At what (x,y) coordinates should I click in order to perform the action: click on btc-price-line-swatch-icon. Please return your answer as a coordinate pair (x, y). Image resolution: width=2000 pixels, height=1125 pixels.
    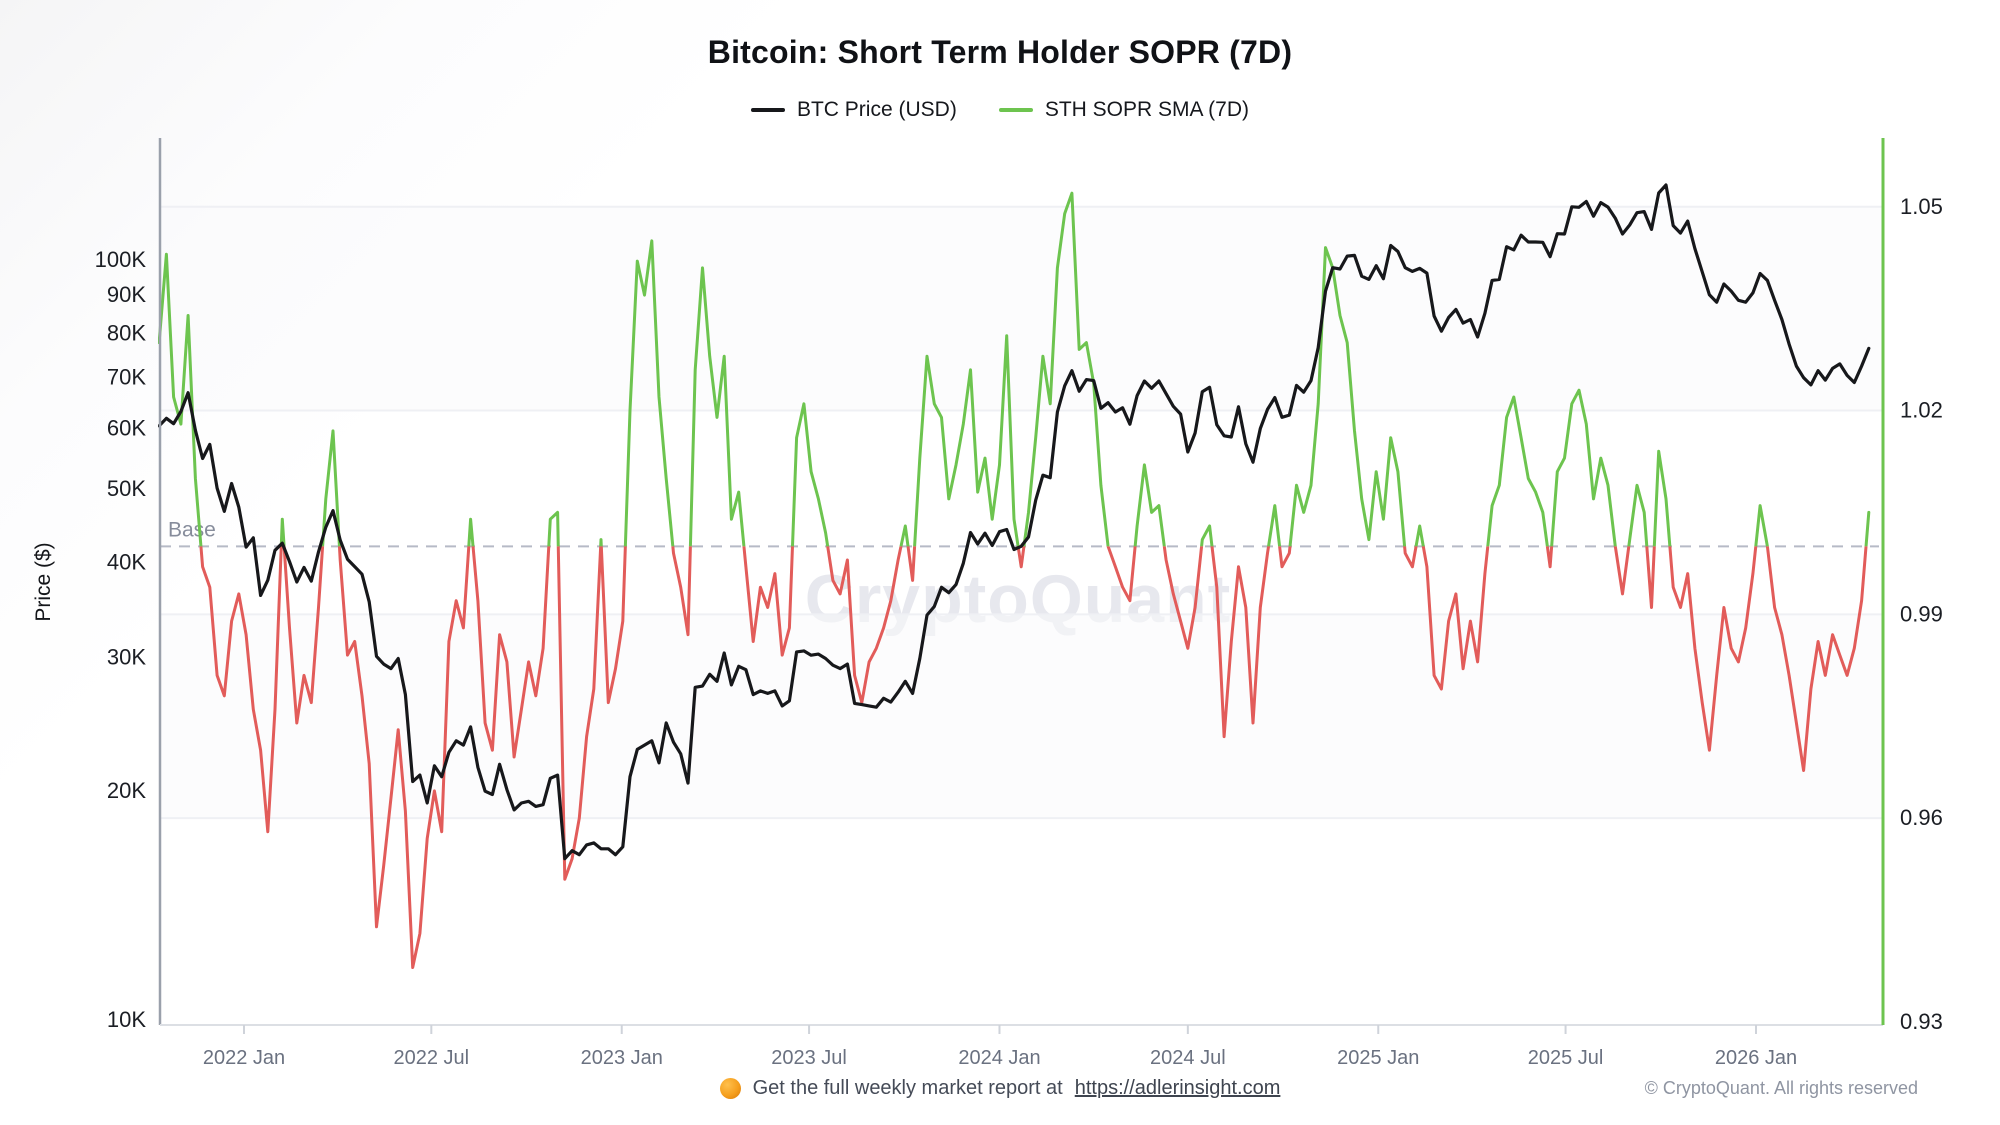
    Looking at the image, I should click on (767, 110).